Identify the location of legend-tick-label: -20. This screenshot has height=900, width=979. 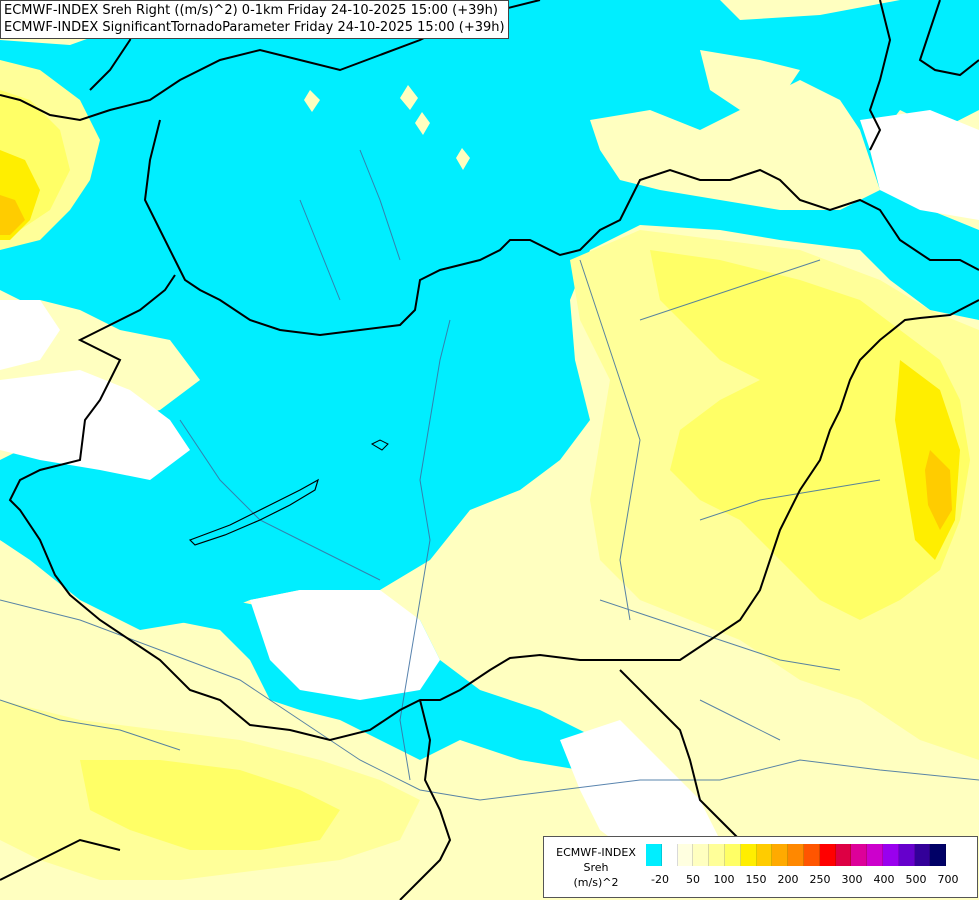
(660, 879).